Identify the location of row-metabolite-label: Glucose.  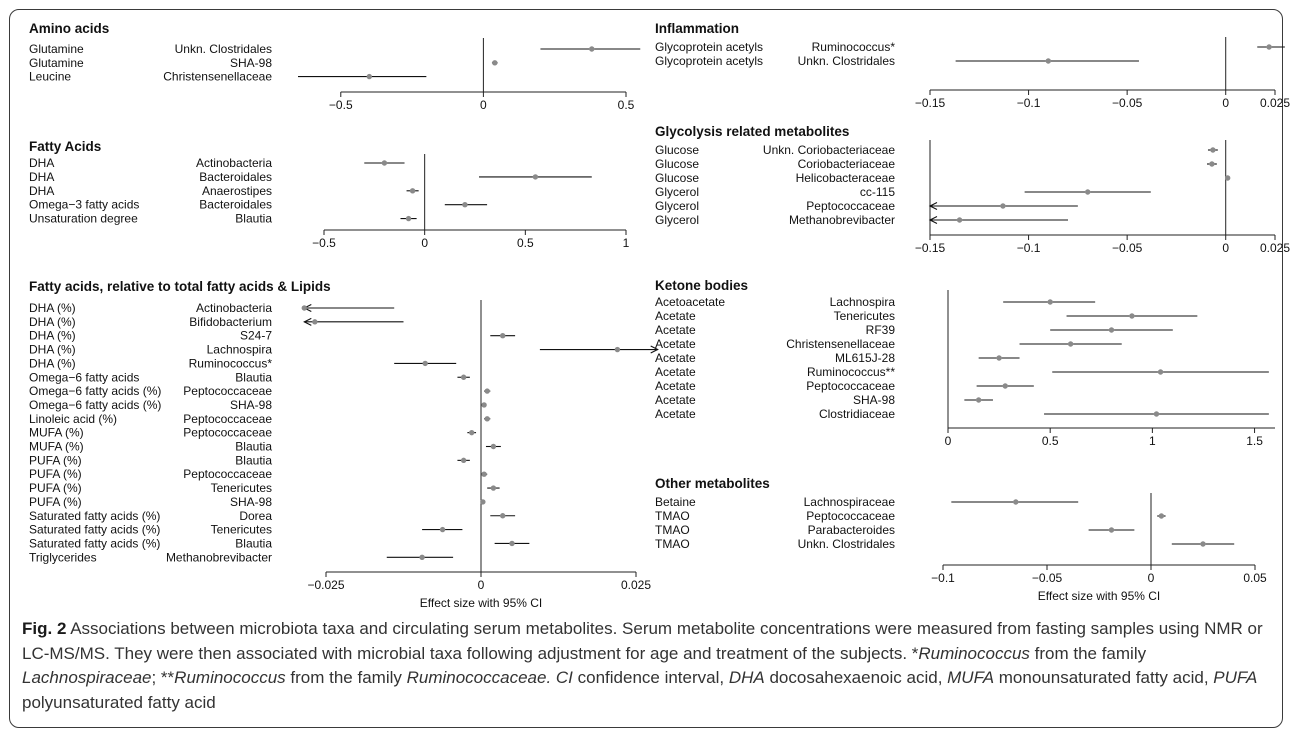
(677, 178).